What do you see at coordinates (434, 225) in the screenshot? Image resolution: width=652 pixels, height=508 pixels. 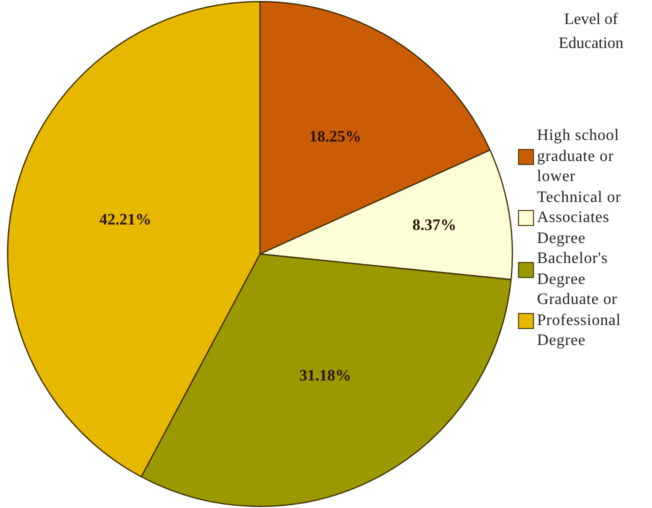 I see `data-label: 8.37%` at bounding box center [434, 225].